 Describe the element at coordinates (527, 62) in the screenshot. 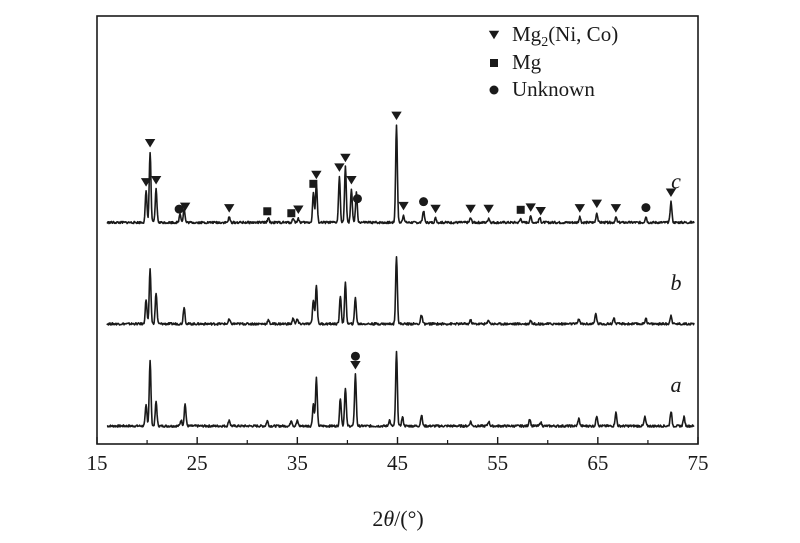

I see `legend-entry: Mg` at that location.